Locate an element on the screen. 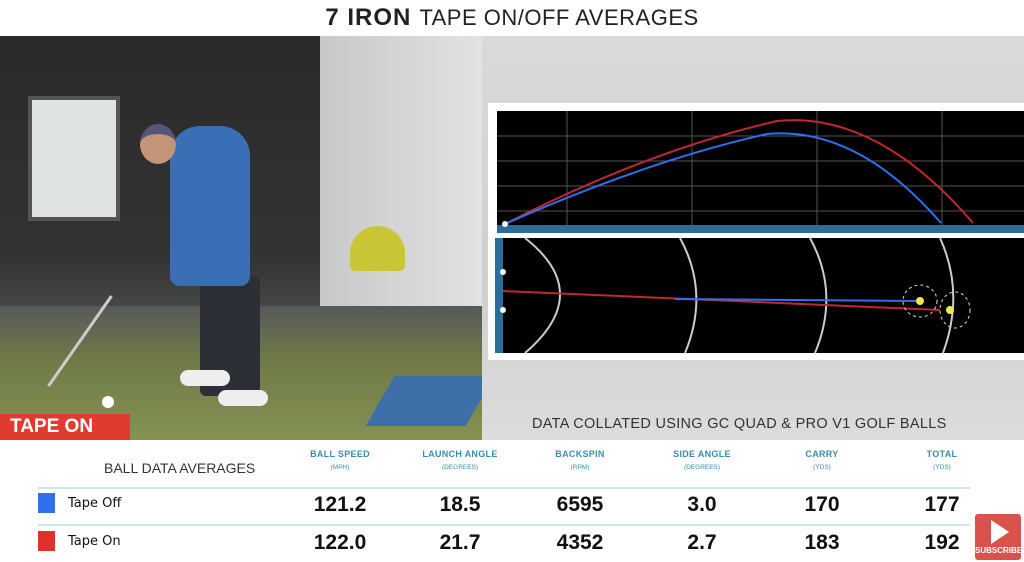  cell: 170 is located at coordinates (822, 504).